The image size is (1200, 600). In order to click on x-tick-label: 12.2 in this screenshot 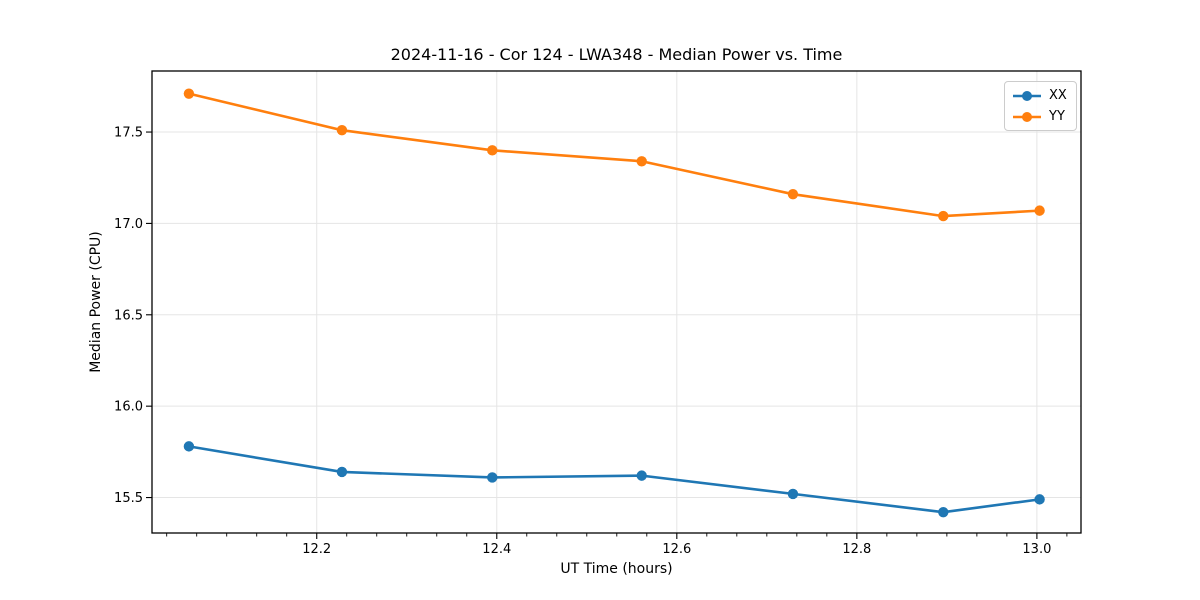, I will do `click(316, 549)`.